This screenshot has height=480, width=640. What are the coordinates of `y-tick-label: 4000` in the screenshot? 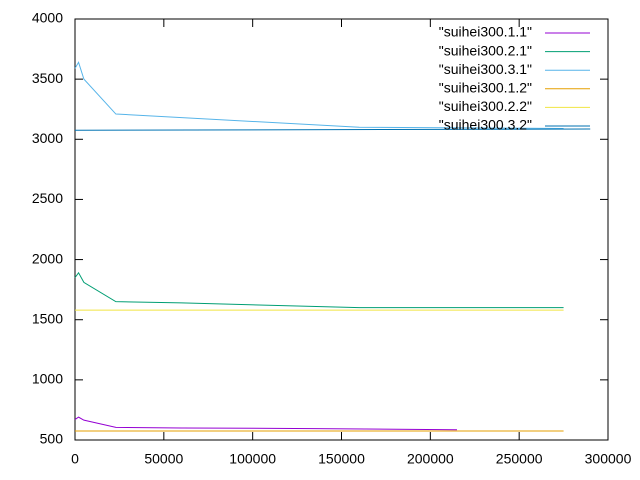 It's located at (47, 18).